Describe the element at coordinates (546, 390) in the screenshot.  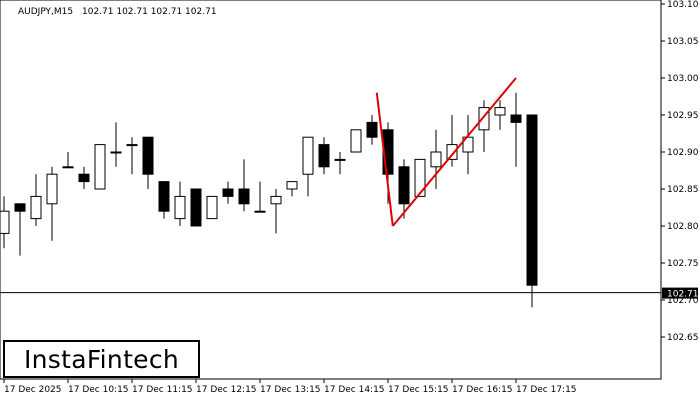
I see `x-tick-label: 17 Dec 17:15` at that location.